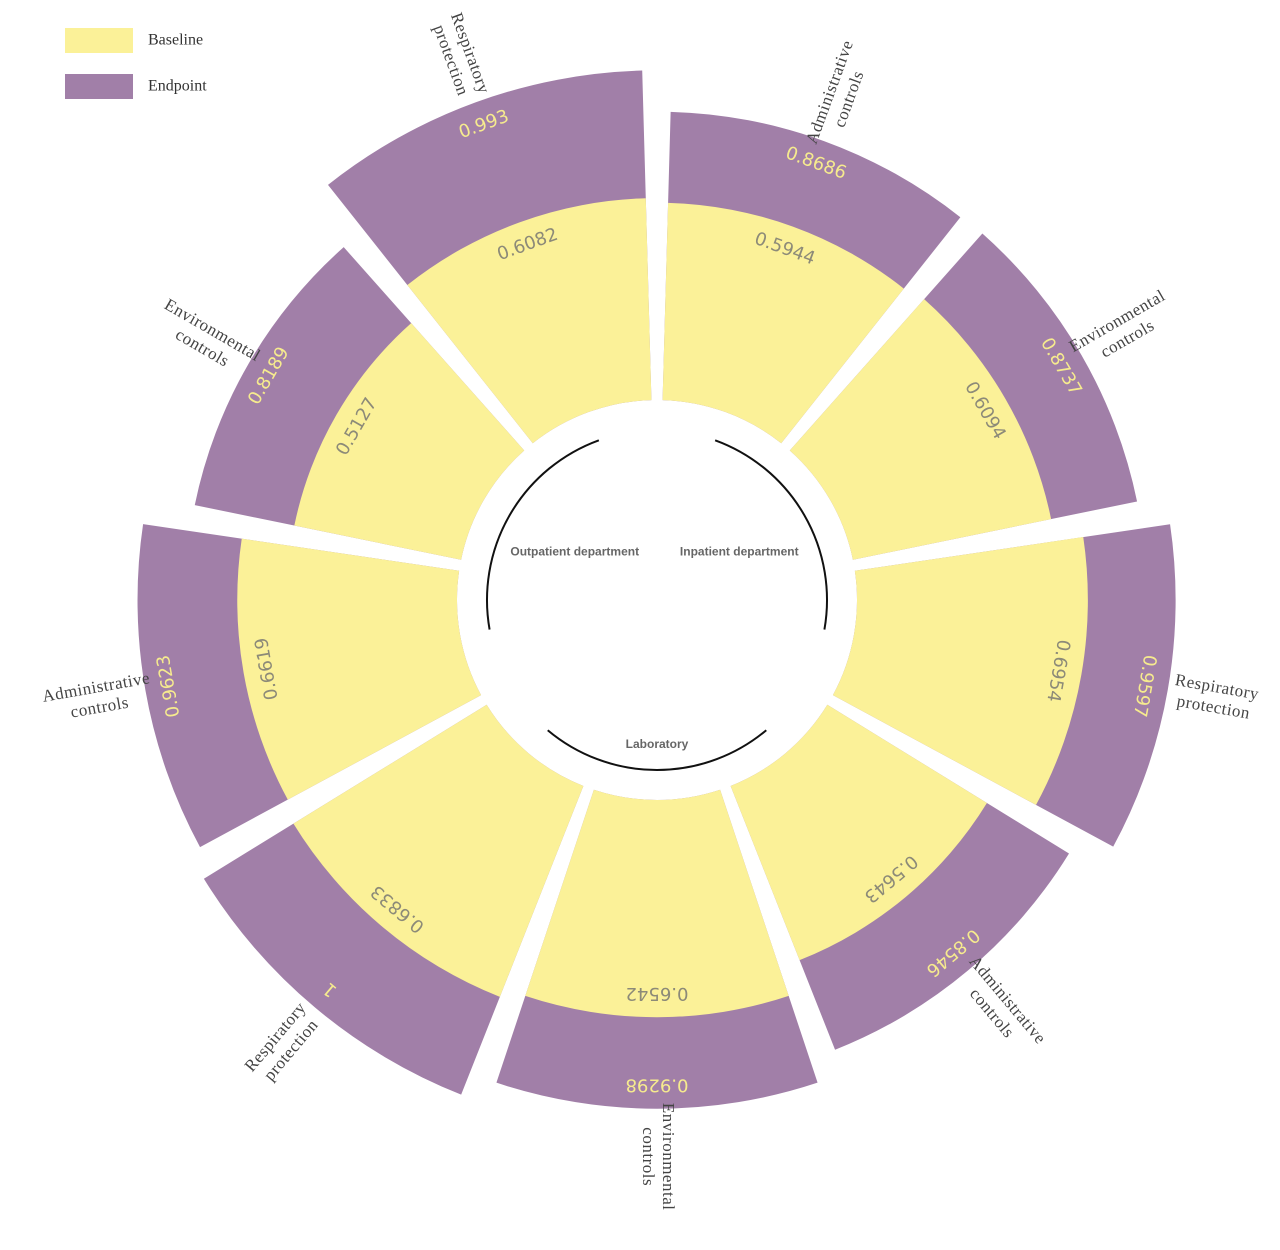  What do you see at coordinates (668, 1157) in the screenshot?
I see `category-label-line: Environmental` at bounding box center [668, 1157].